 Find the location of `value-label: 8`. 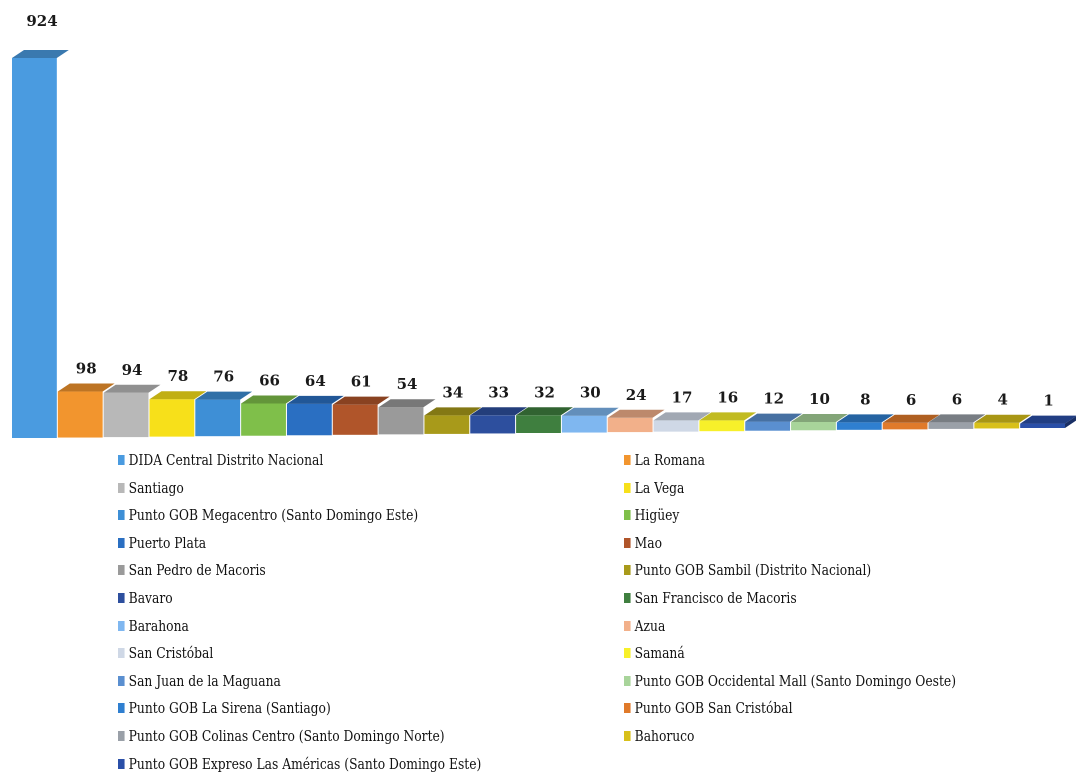

value-label: 8 is located at coordinates (865, 399).